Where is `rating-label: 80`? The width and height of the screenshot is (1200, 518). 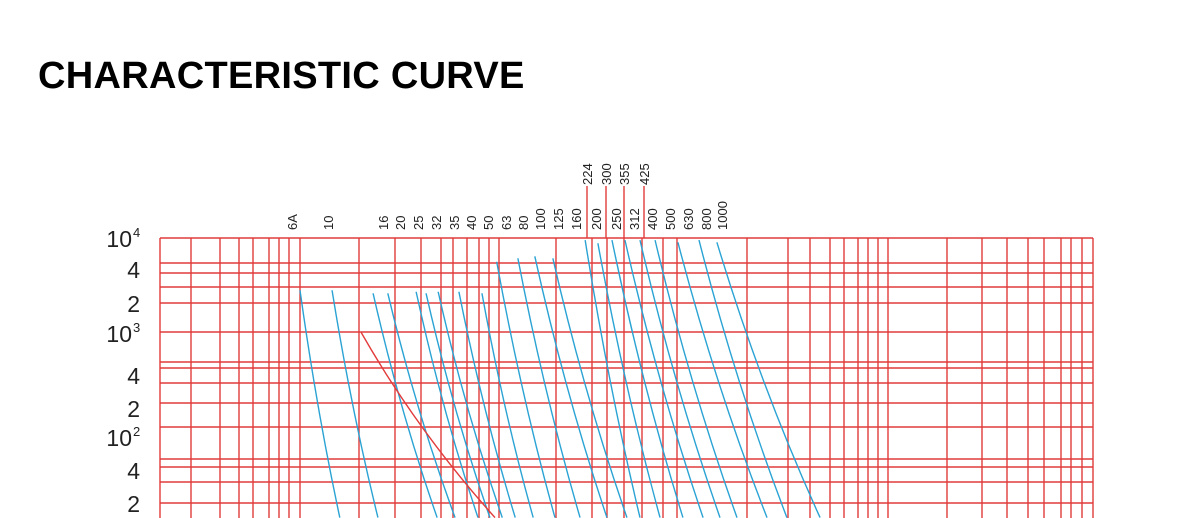 rating-label: 80 is located at coordinates (523, 223).